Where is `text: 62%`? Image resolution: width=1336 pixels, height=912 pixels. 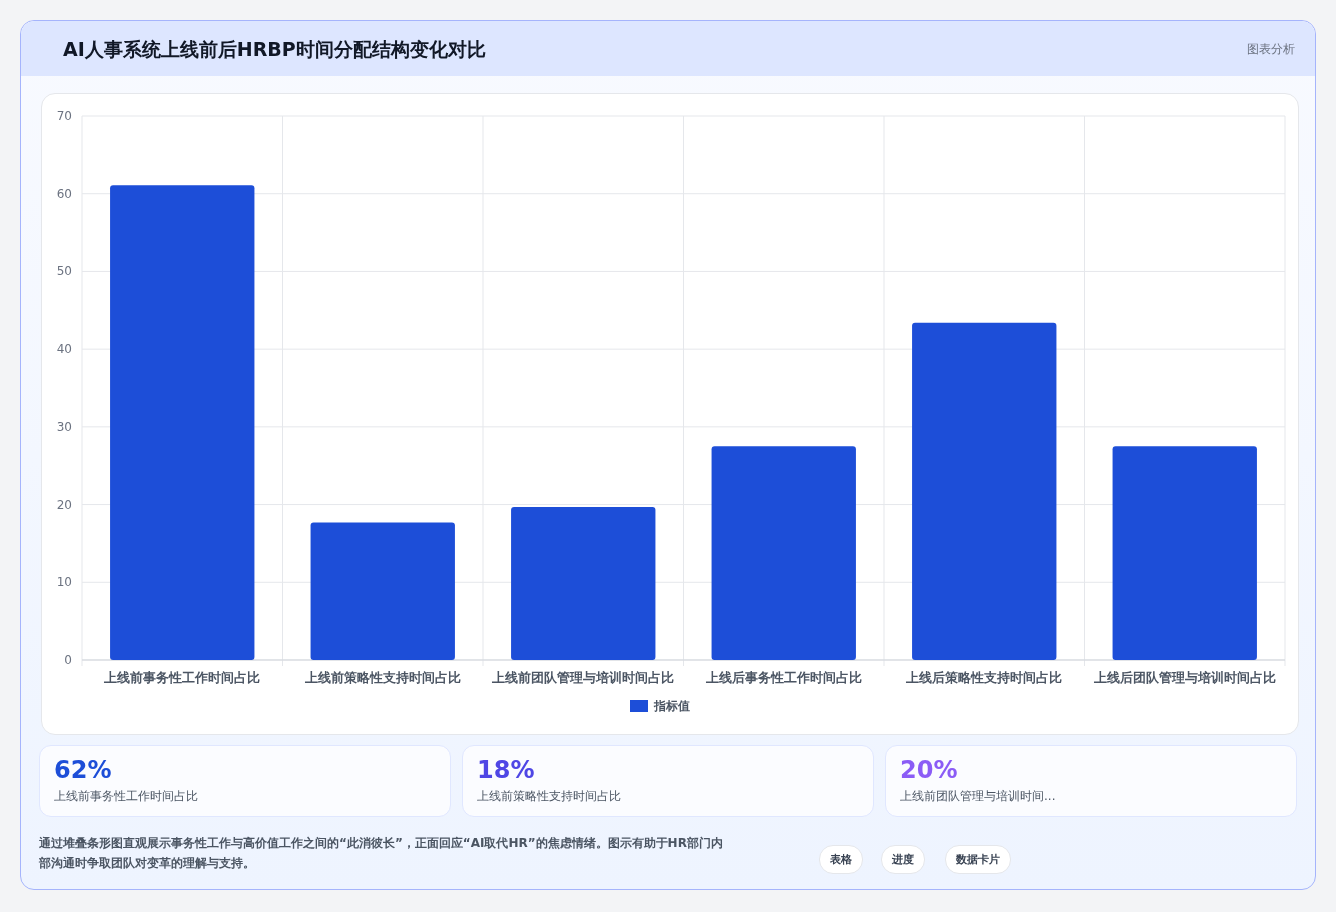 text: 62% is located at coordinates (83, 770).